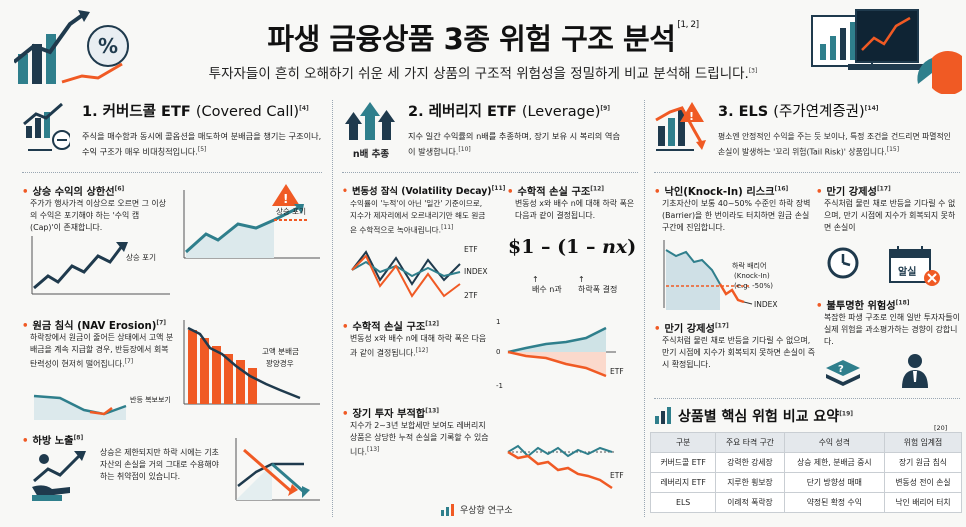  I want to click on calendar-text: 알실, so click(907, 271).